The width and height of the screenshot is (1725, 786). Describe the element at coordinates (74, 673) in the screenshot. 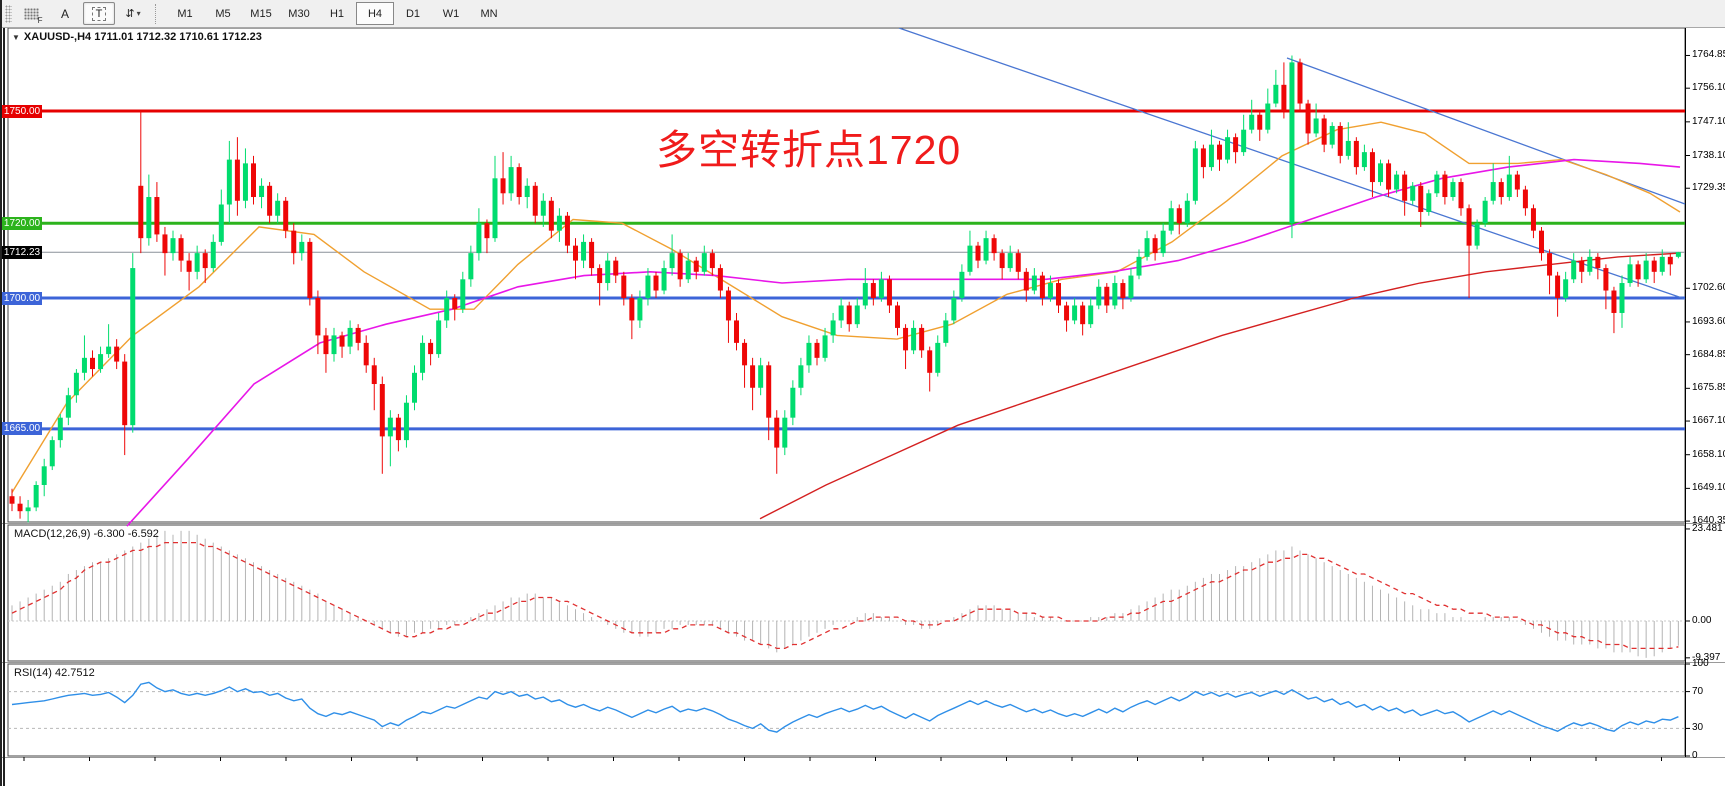

I see `rsi-current-value: 42.7512` at that location.